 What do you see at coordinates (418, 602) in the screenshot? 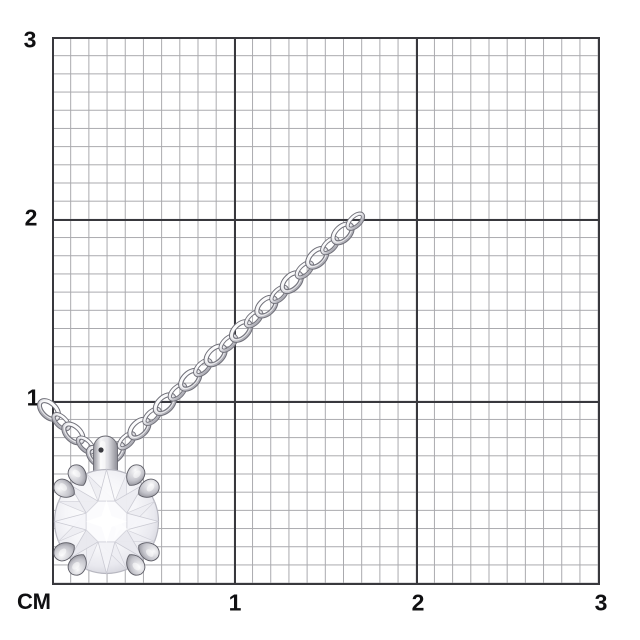
I see `x-axis-label-2: 2` at bounding box center [418, 602].